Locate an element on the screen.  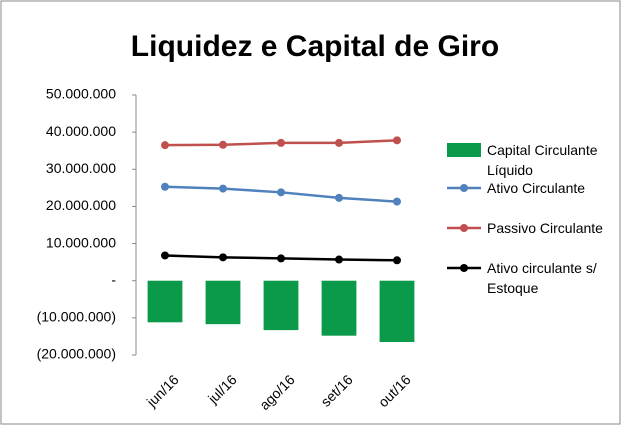
chart-title: Liquidez e Capital de Giro is located at coordinates (315, 46).